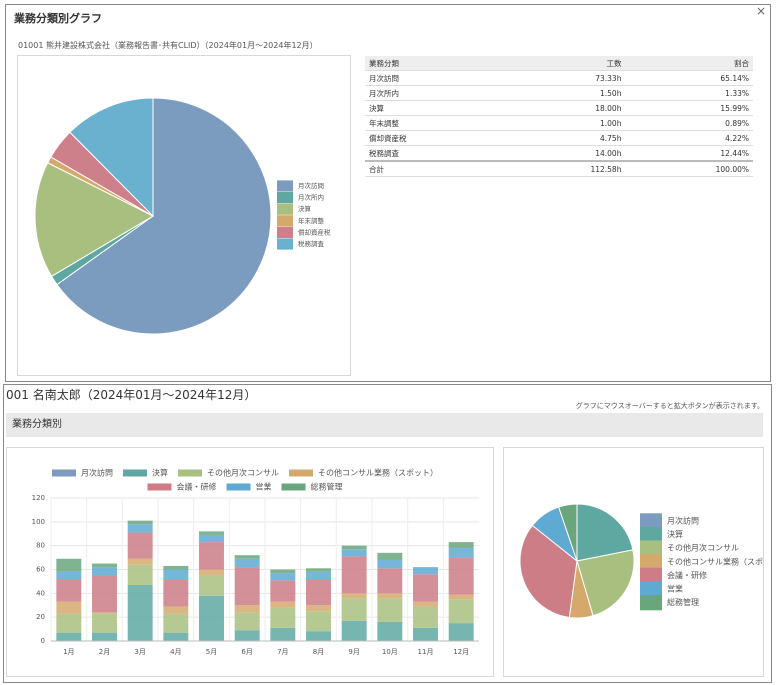 The image size is (776, 685). What do you see at coordinates (565, 78) in the screenshot?
I see `table-cell: 73.33h` at bounding box center [565, 78].